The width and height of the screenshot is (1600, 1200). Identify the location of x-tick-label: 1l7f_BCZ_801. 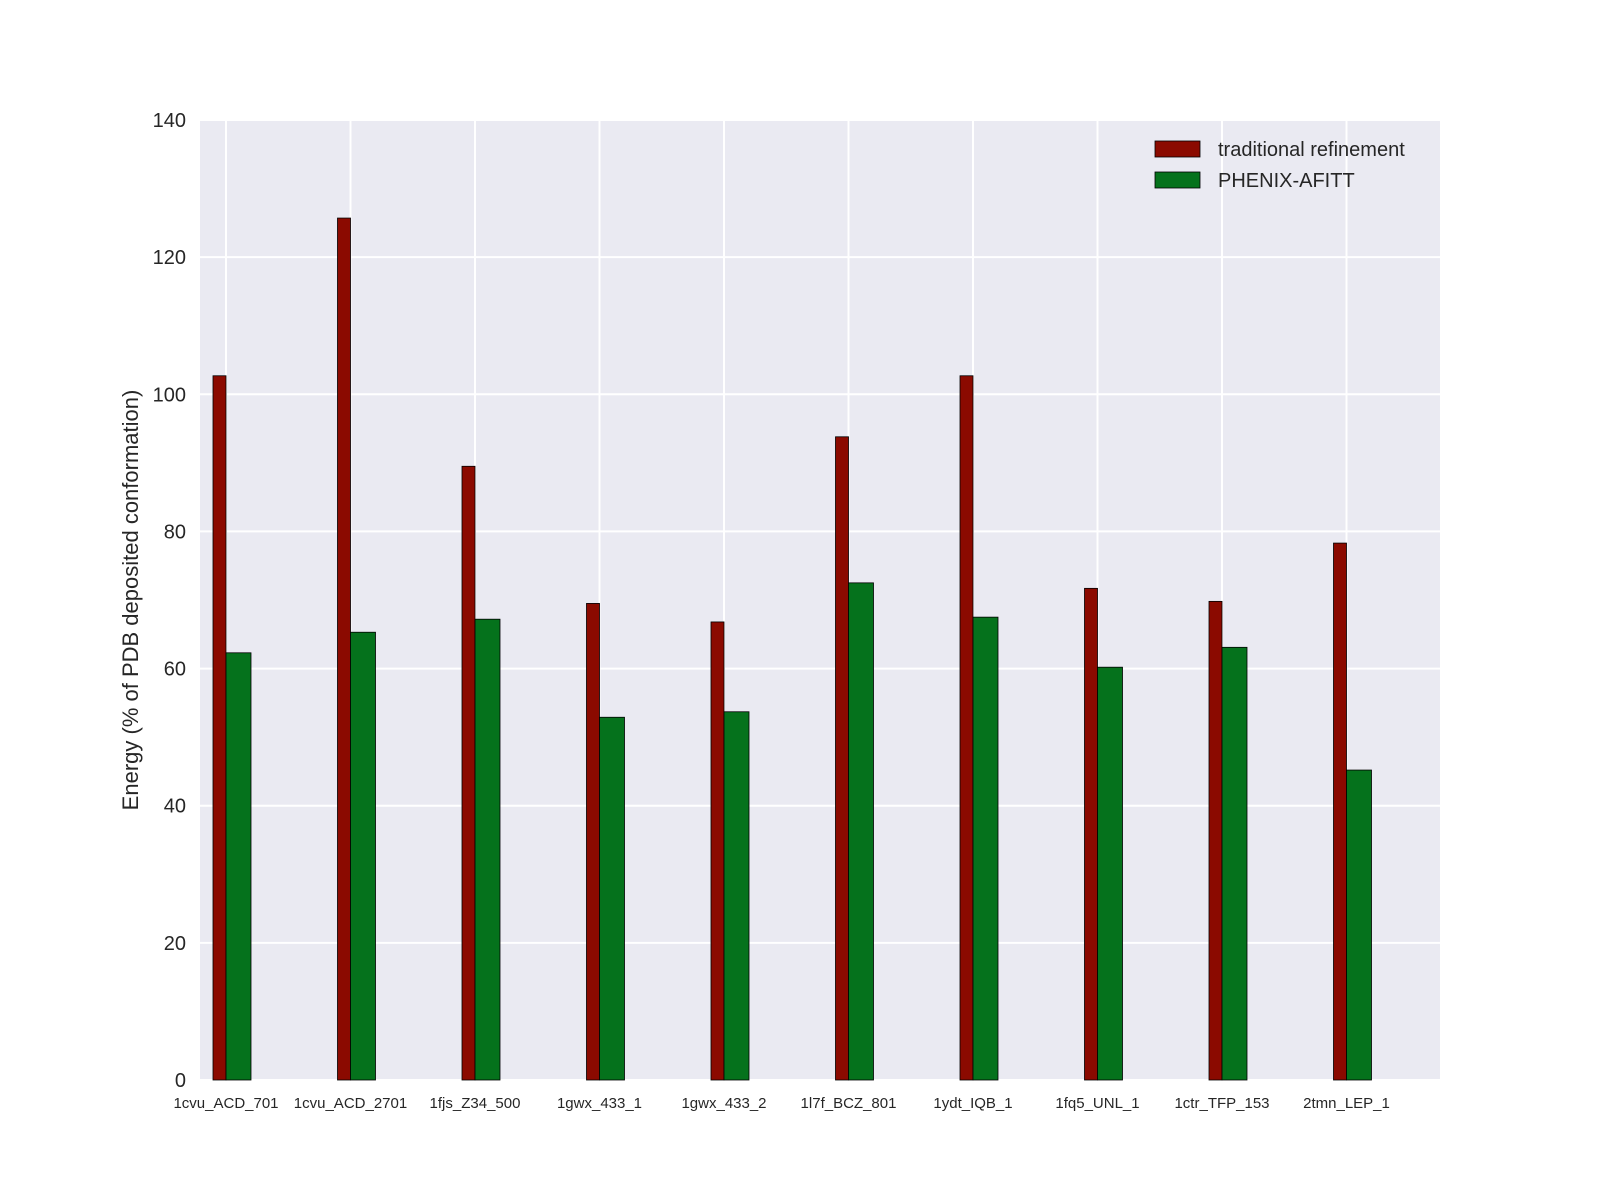
(849, 1103).